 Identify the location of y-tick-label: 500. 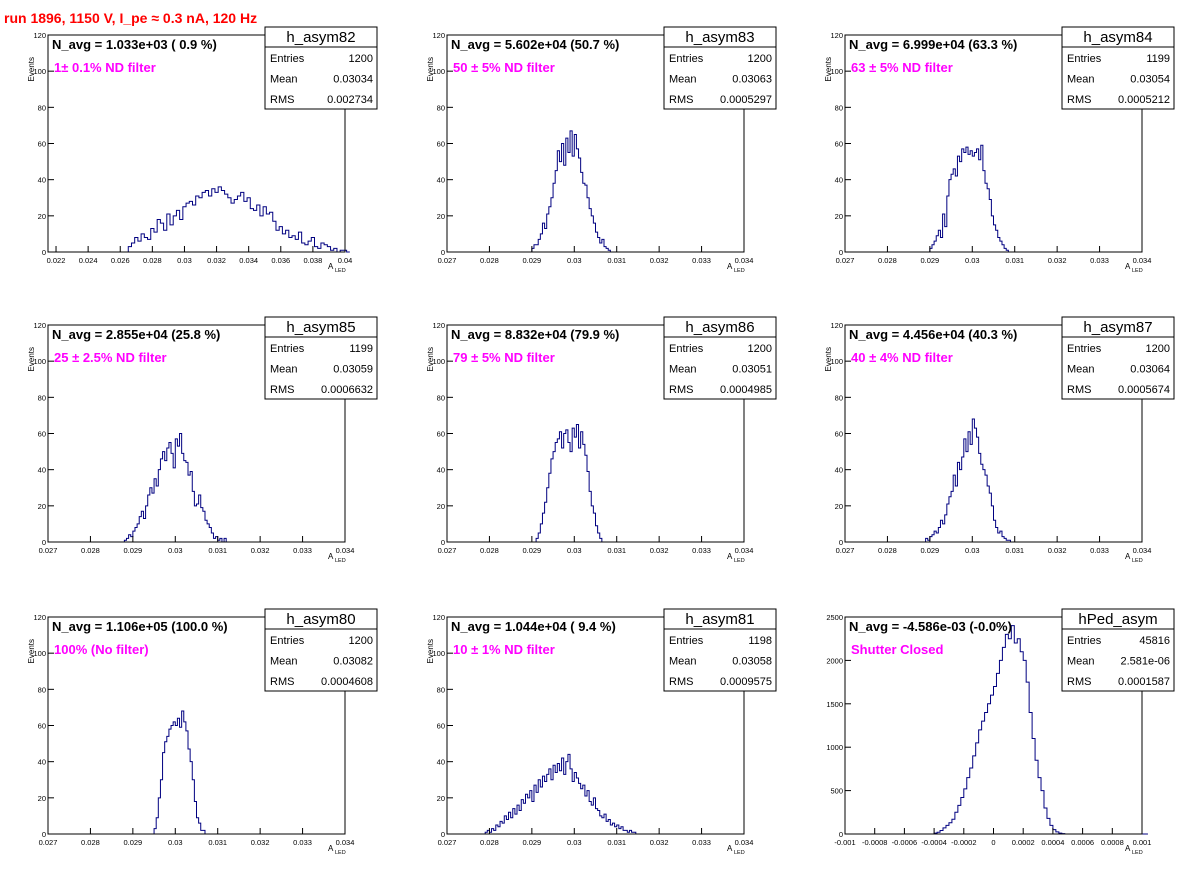
(836, 791).